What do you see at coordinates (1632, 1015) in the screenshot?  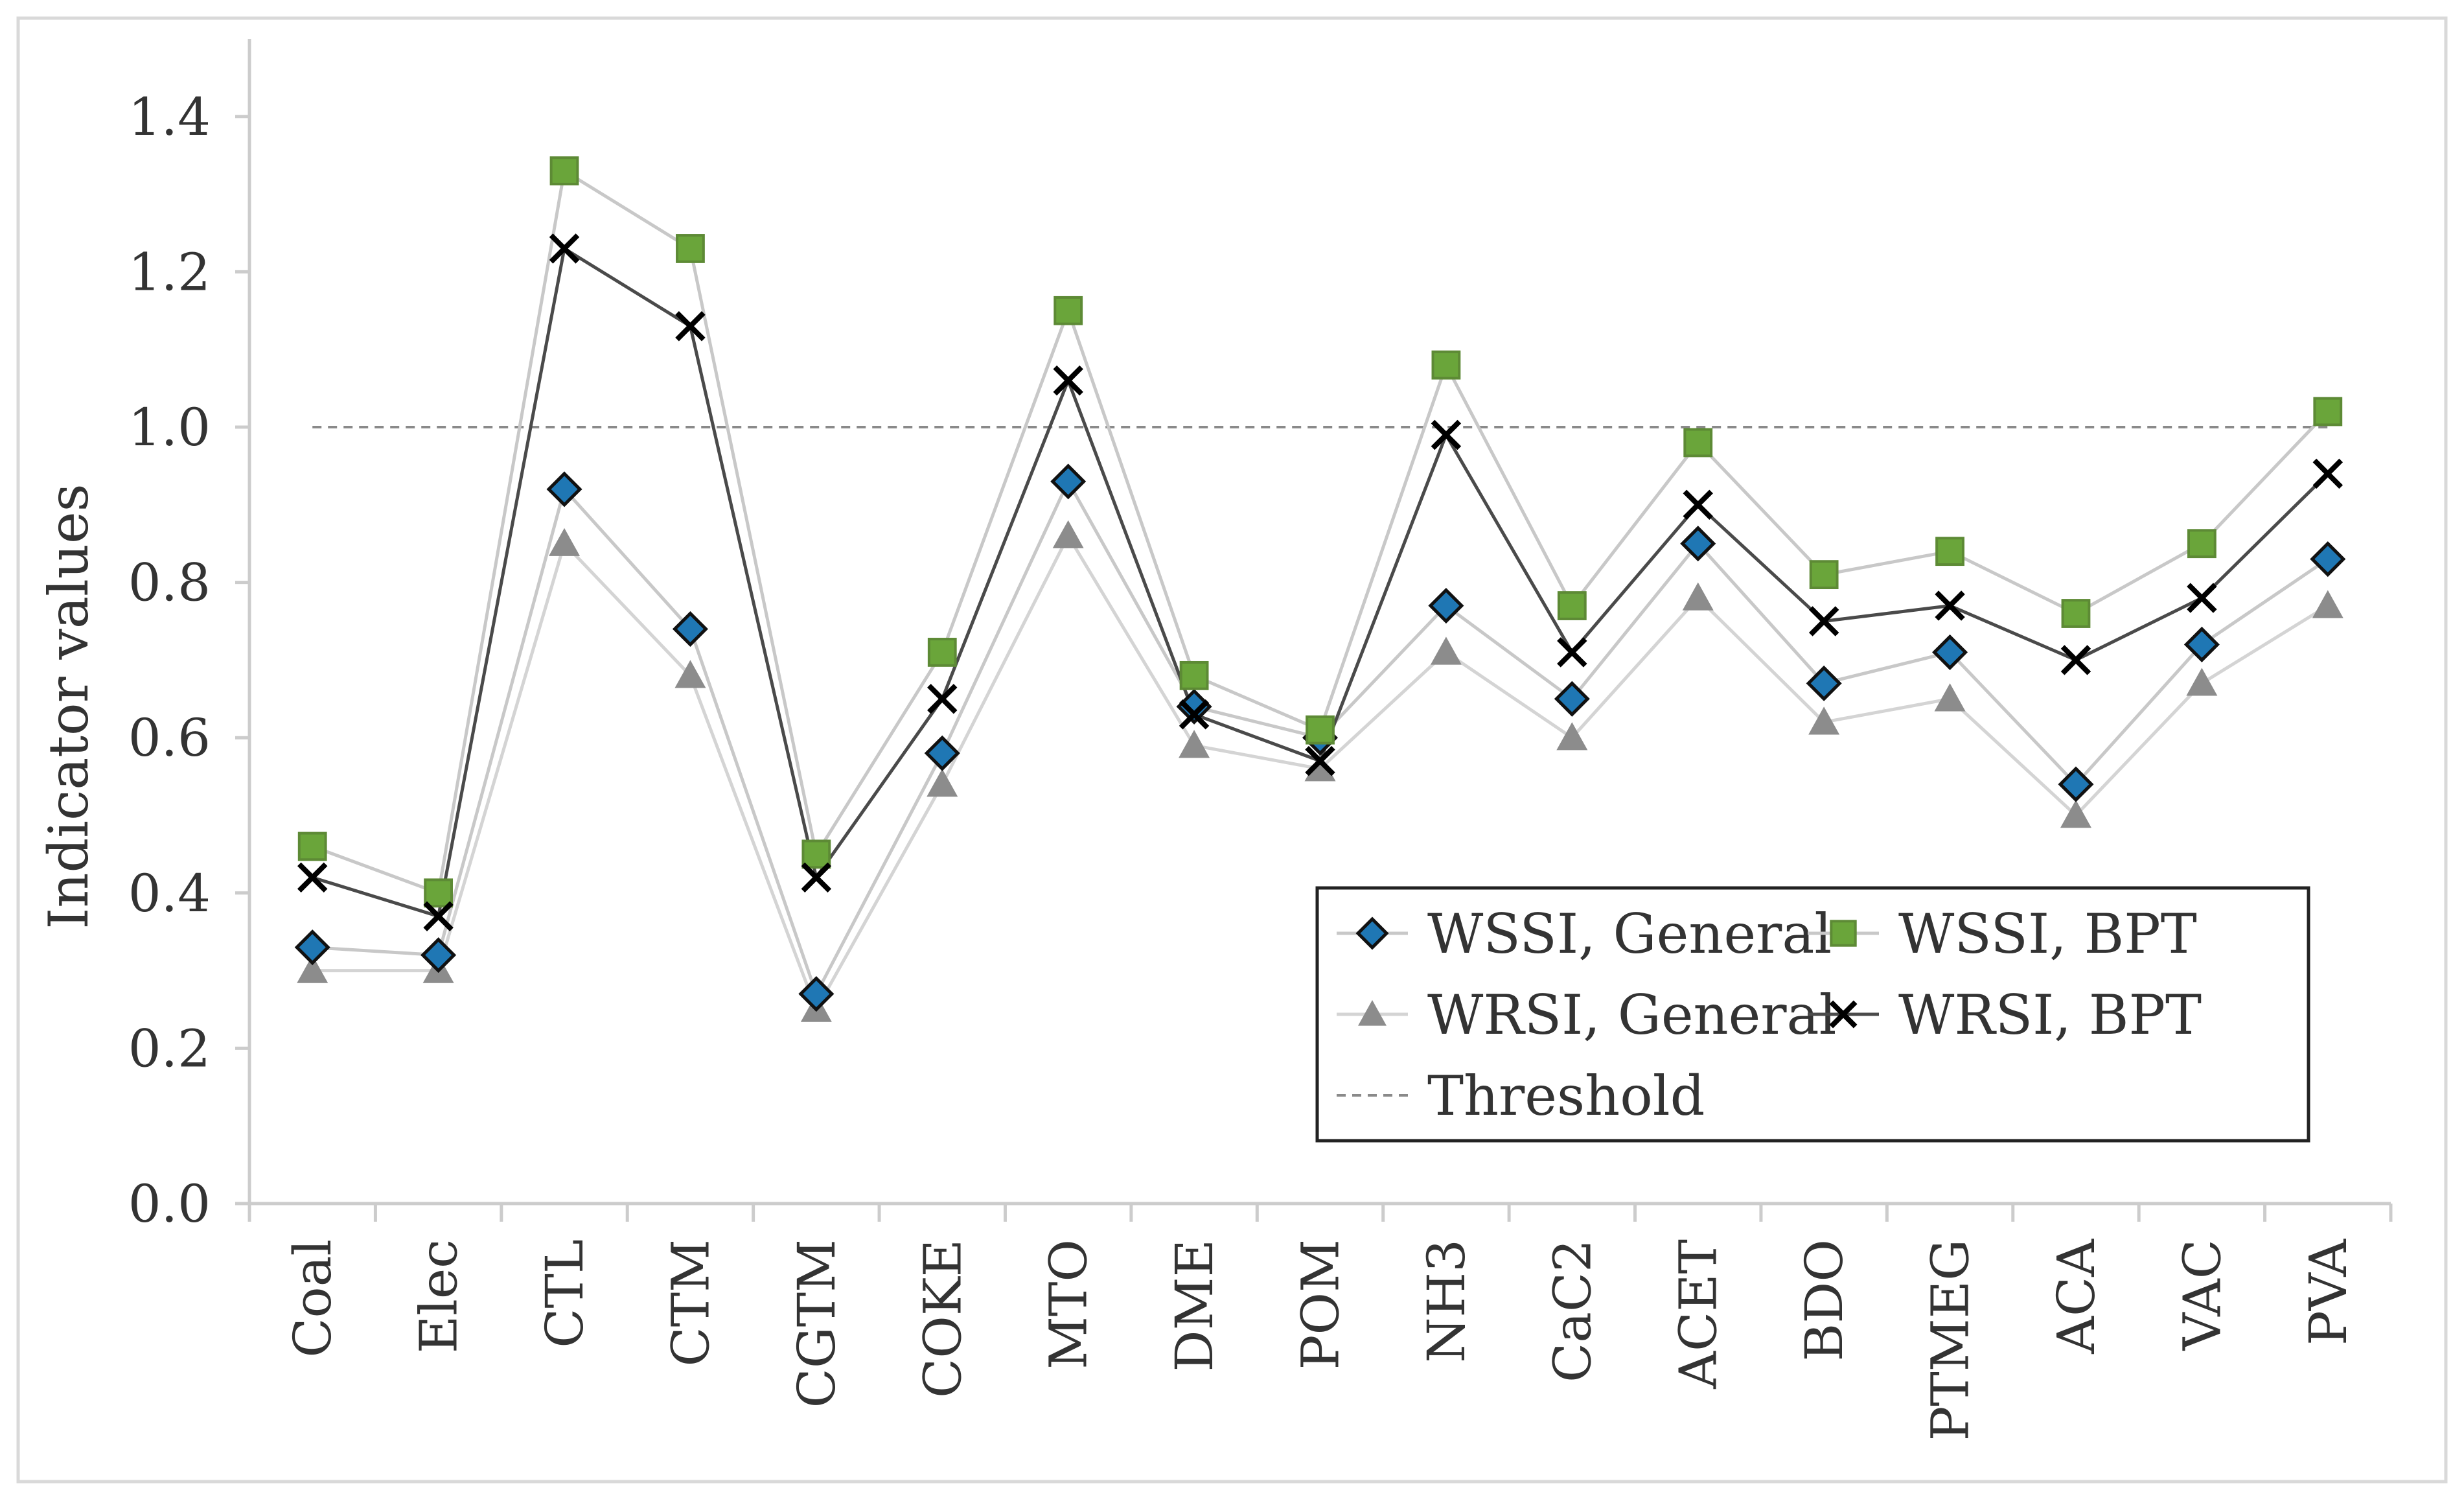 I see `legend-label: WRSI, General` at bounding box center [1632, 1015].